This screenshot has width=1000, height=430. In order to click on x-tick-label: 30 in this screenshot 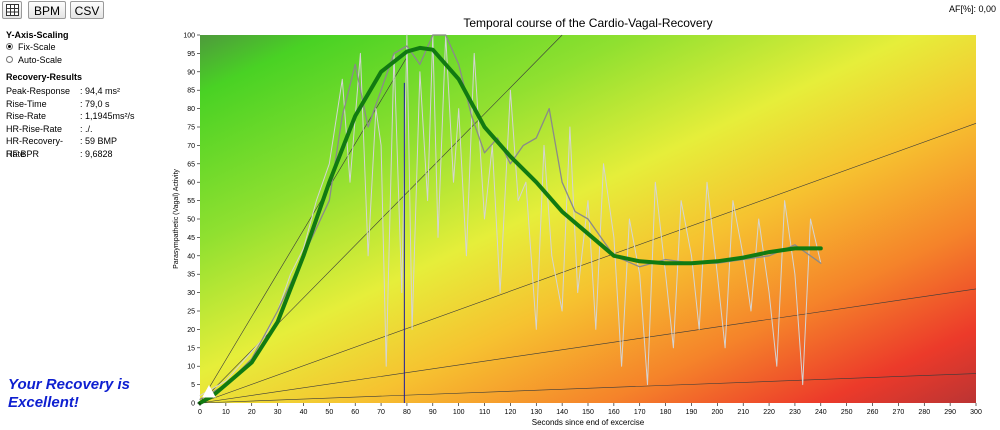, I will do `click(278, 412)`.